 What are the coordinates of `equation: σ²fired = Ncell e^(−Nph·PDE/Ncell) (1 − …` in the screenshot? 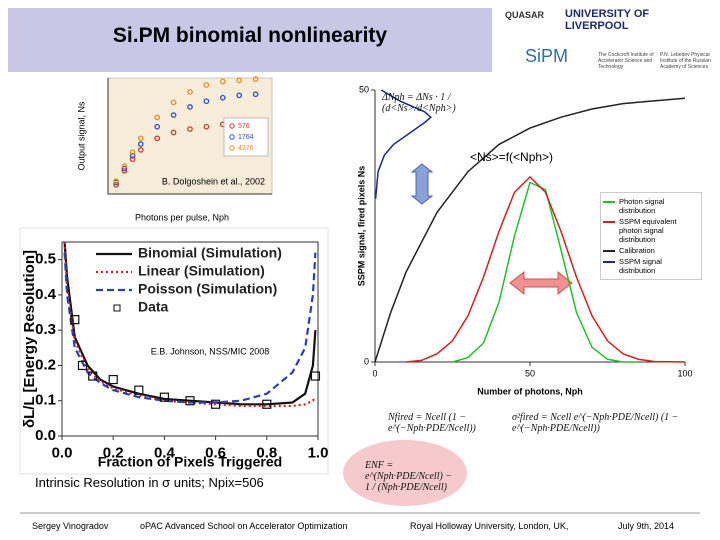 It's located at (595, 423).